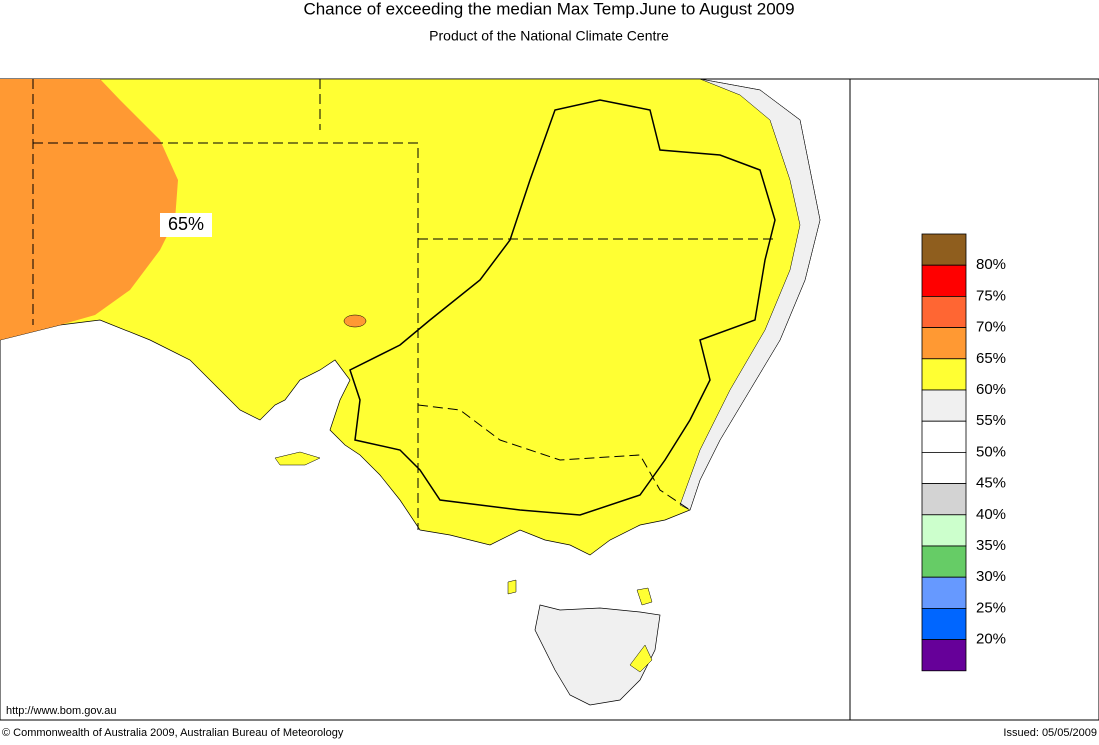 The image size is (1099, 745). Describe the element at coordinates (580, 592) in the screenshot. I see `islets` at that location.